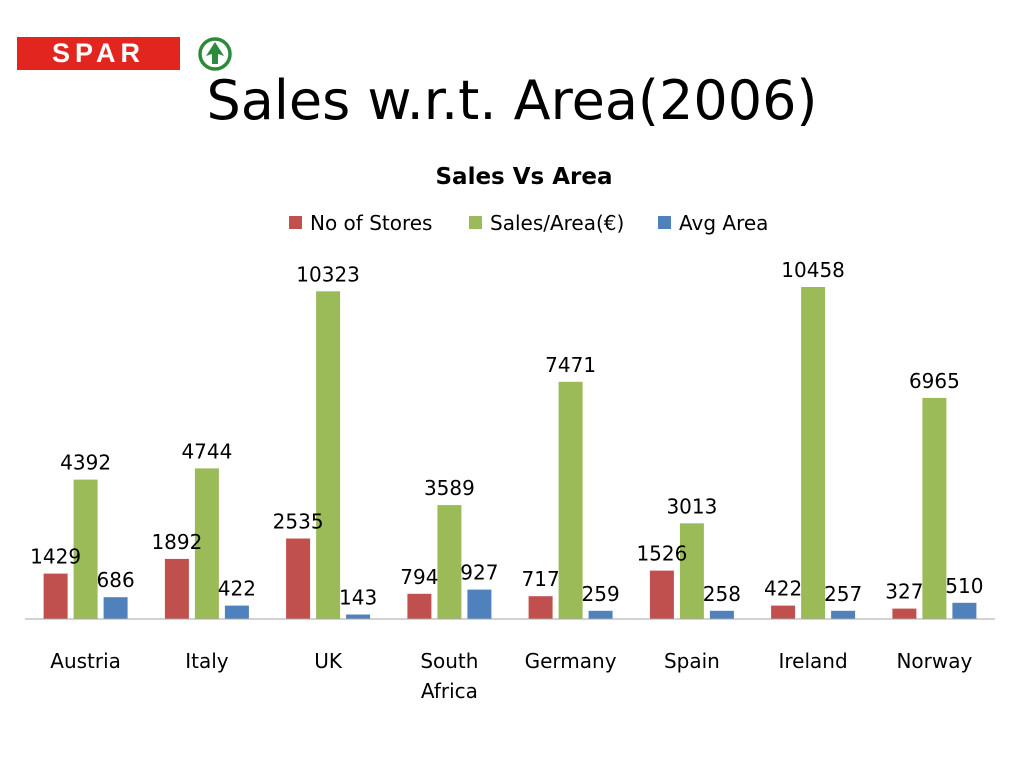  I want to click on bar-germany-avg-area, so click(600, 614).